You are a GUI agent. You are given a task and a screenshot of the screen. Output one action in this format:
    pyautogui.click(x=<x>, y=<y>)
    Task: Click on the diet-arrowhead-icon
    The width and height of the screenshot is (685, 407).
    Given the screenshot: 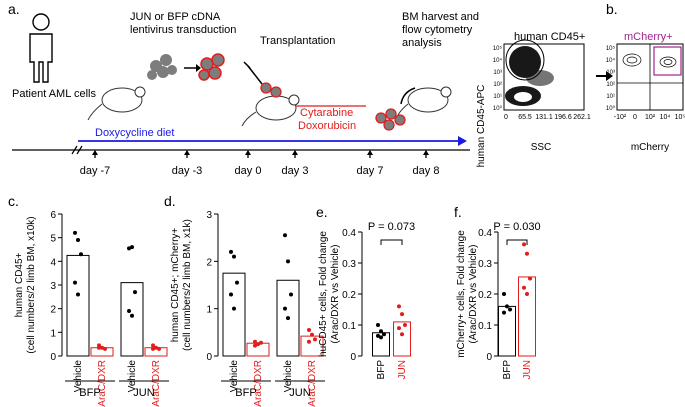 What is the action you would take?
    pyautogui.click(x=462, y=141)
    